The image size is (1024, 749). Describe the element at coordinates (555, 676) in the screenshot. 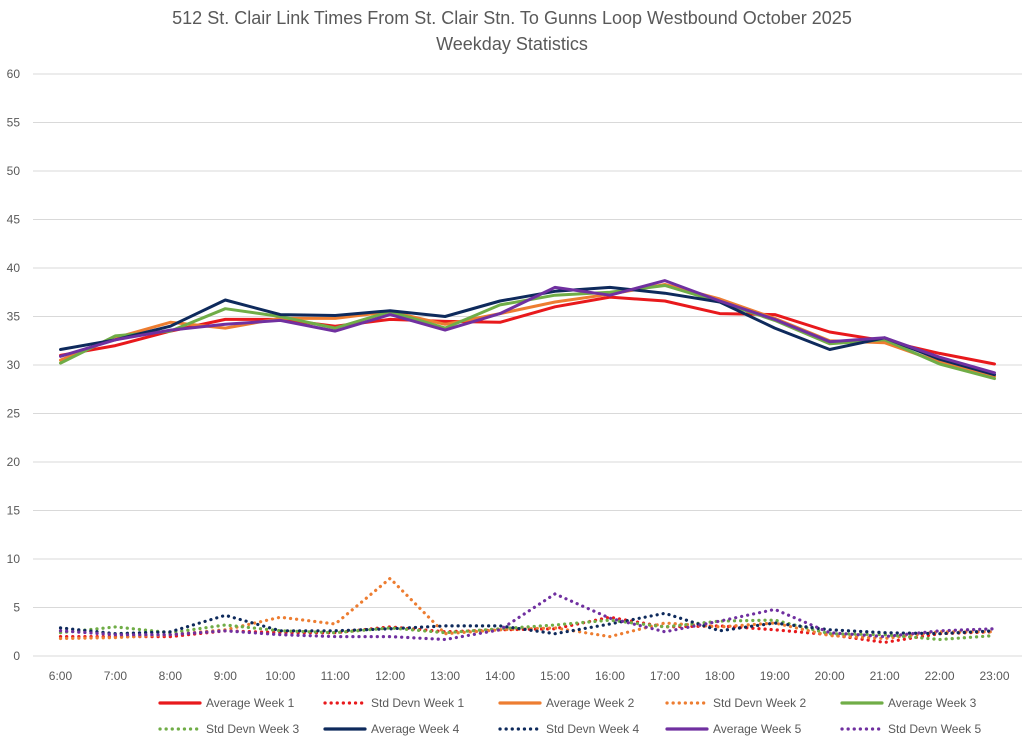

I see `x-tick-label: 15:00` at that location.